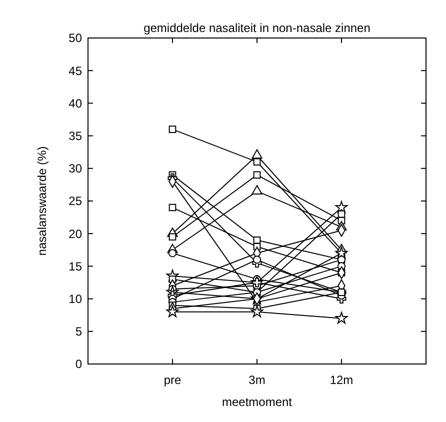 The width and height of the screenshot is (446, 422). Describe the element at coordinates (78, 364) in the screenshot. I see `y-tick-label: 0` at that location.